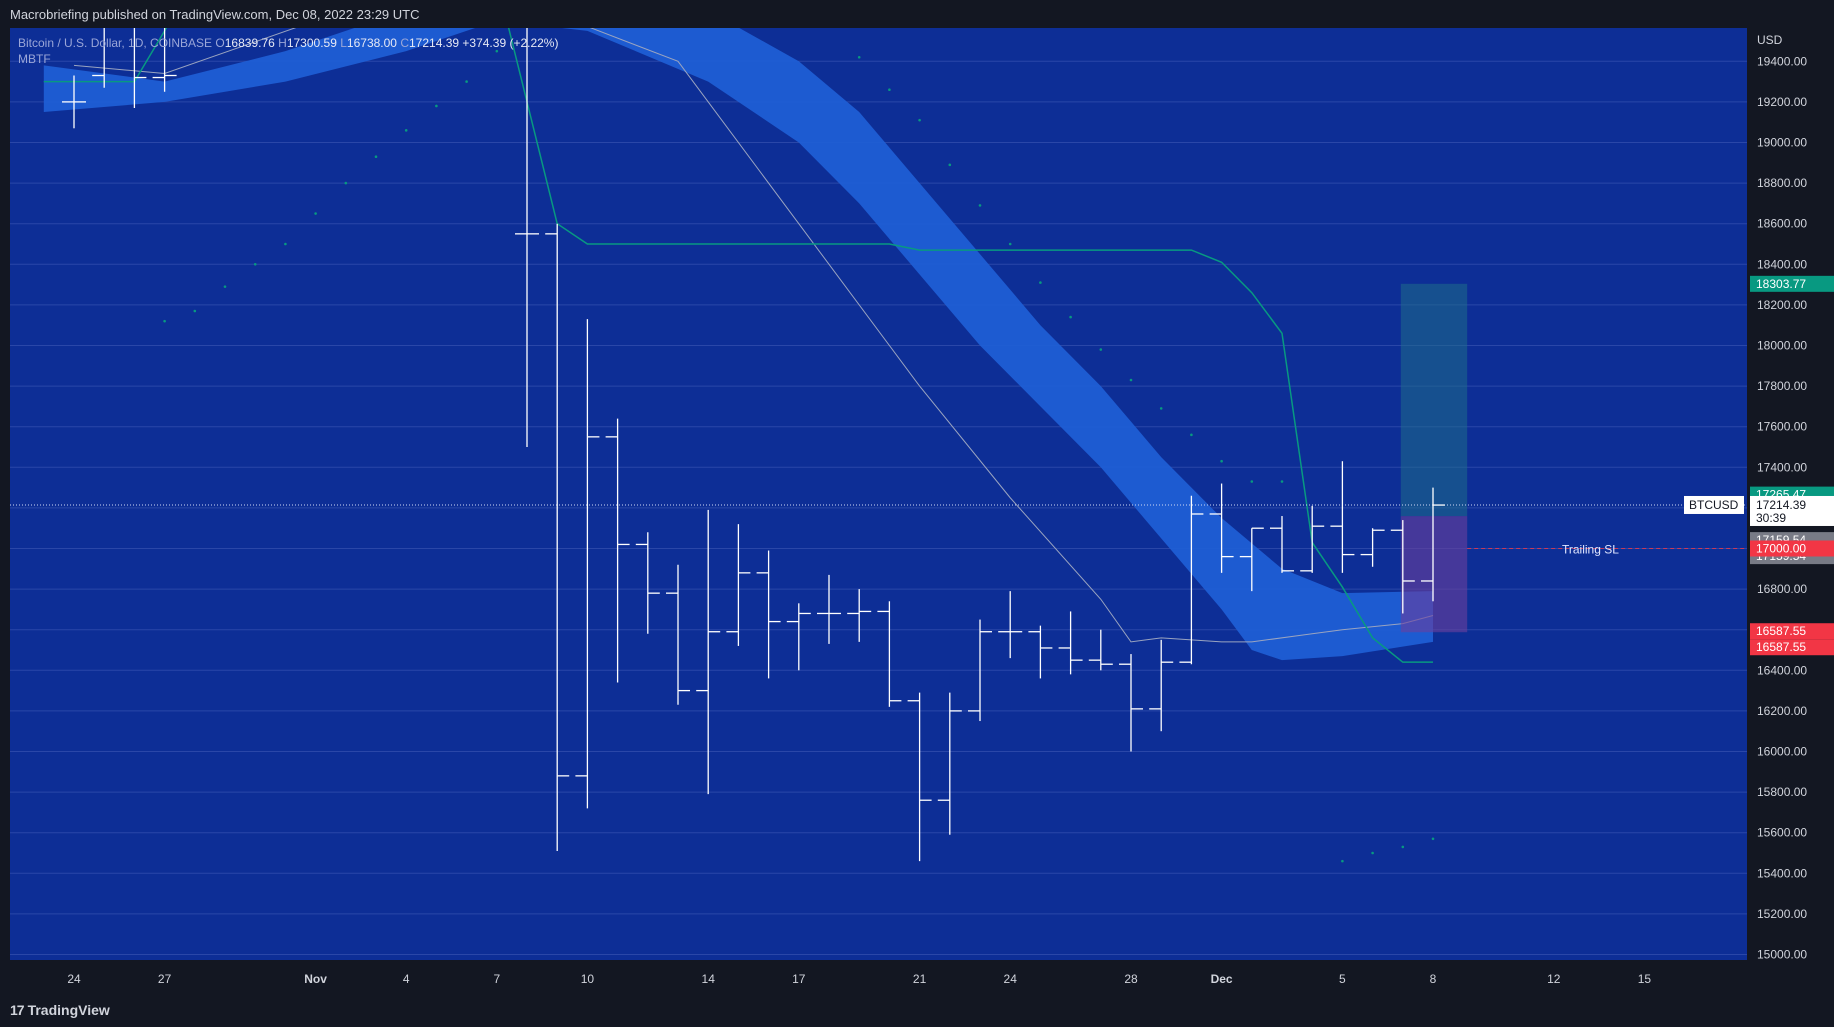  What do you see at coordinates (34, 59) in the screenshot?
I see `indicator-legend: MBTF` at bounding box center [34, 59].